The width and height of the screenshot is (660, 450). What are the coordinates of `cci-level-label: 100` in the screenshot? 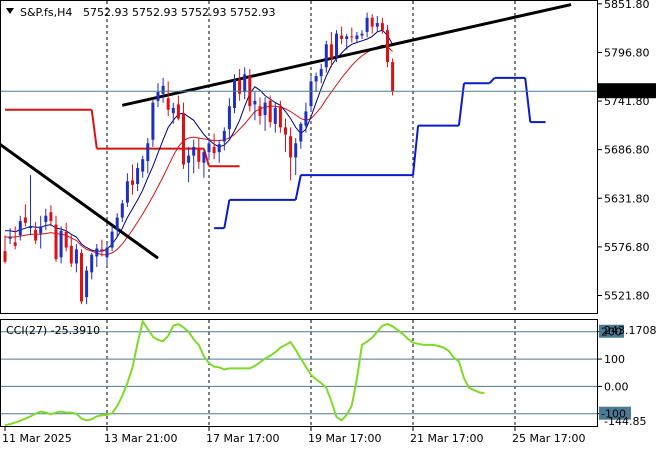 It's located at (614, 359).